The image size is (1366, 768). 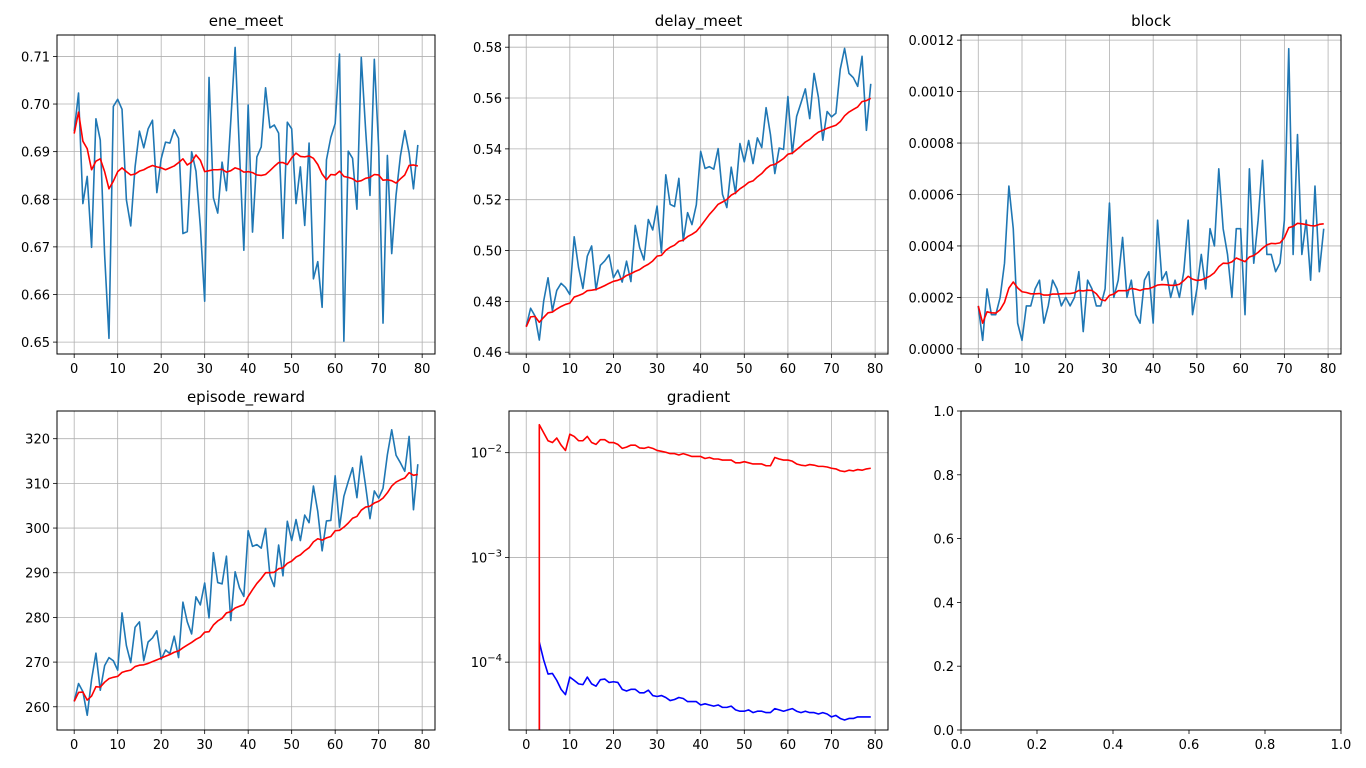 What do you see at coordinates (943, 731) in the screenshot?
I see `y-tick-label: 0.0` at bounding box center [943, 731].